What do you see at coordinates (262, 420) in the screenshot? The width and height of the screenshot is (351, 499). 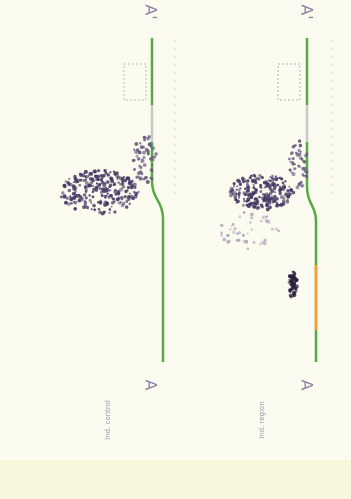 I see `caption: Ind. region` at bounding box center [262, 420].